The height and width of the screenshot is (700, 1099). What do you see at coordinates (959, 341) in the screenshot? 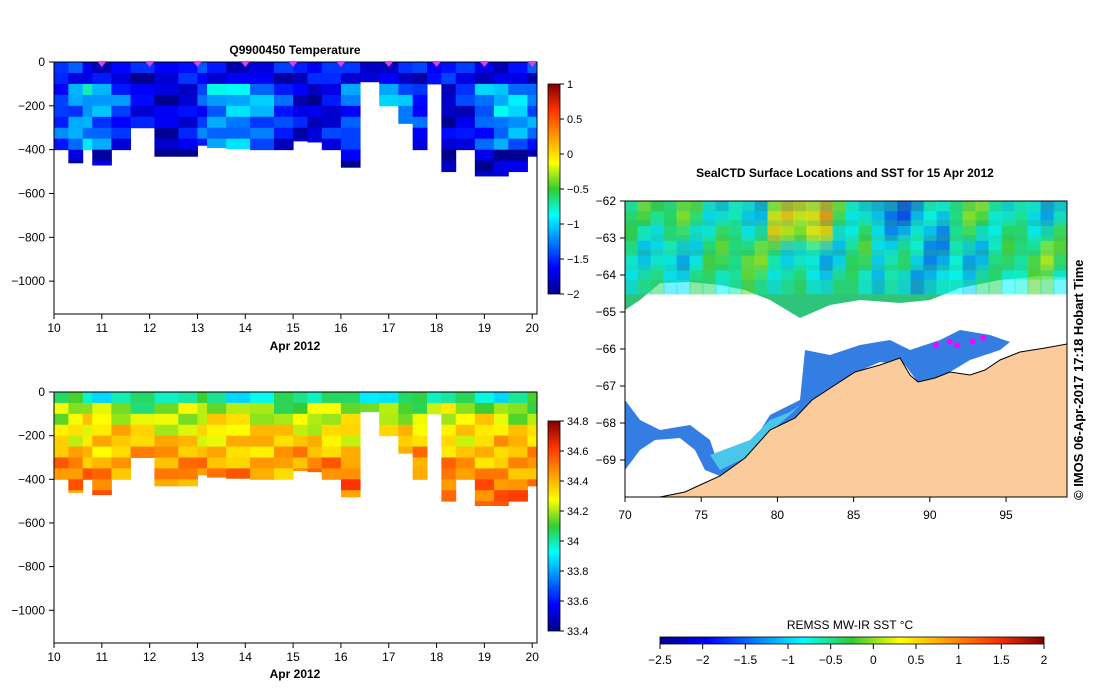
I see `seal-locations` at bounding box center [959, 341].